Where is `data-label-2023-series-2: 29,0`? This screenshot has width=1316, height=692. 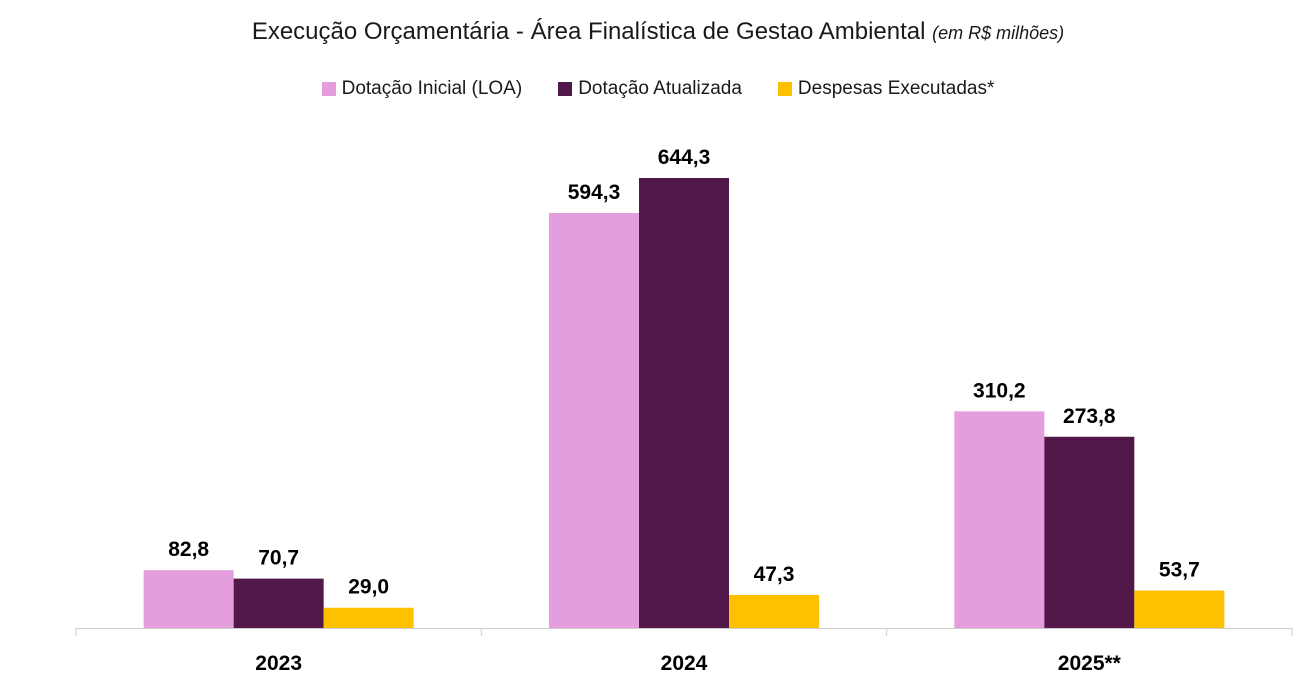
data-label-2023-series-2: 29,0 is located at coordinates (368, 587).